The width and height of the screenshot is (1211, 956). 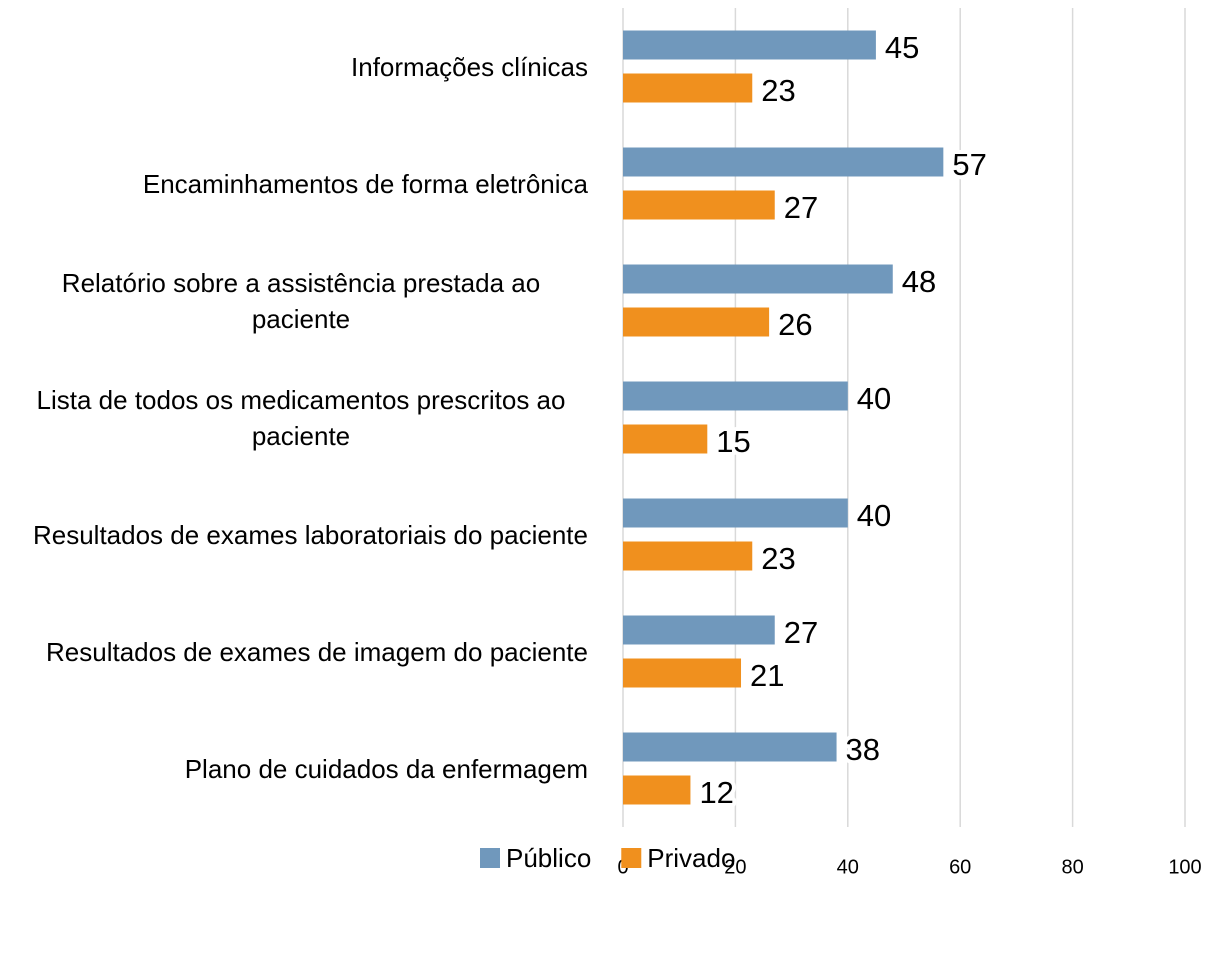 I want to click on category-label: Informações clínicas, so click(x=469, y=66).